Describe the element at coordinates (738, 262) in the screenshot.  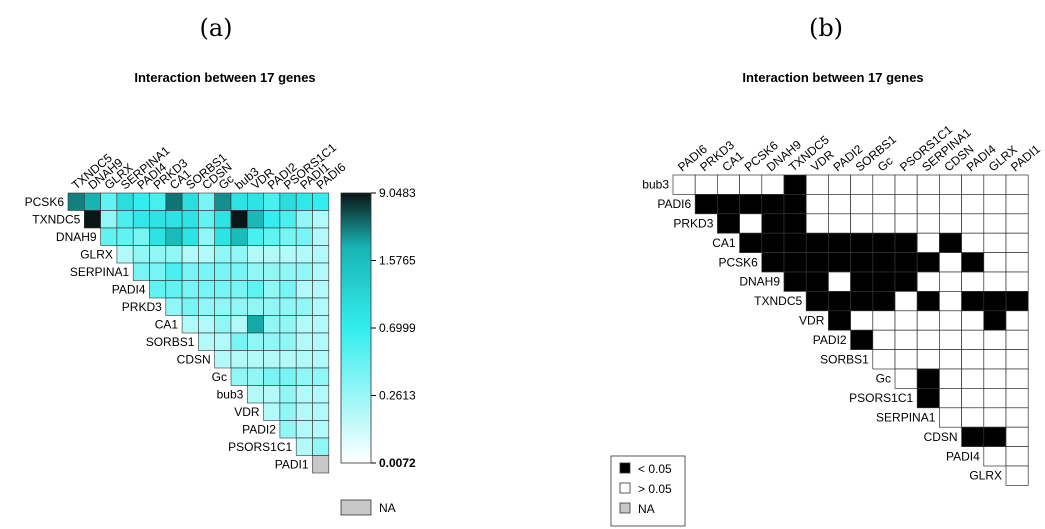
I see `row-label-b: PCSK6` at that location.